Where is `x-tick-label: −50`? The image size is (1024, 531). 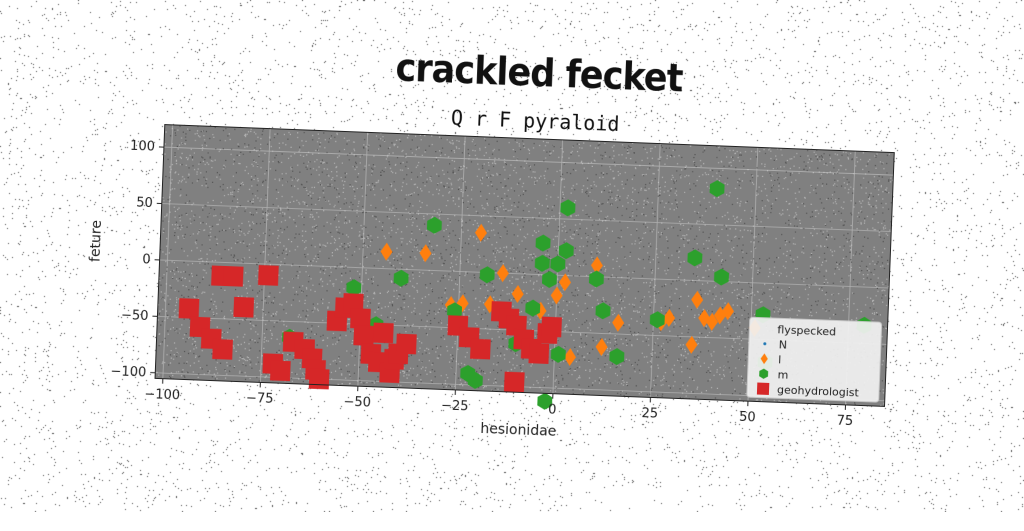 x-tick-label: −50 is located at coordinates (357, 403).